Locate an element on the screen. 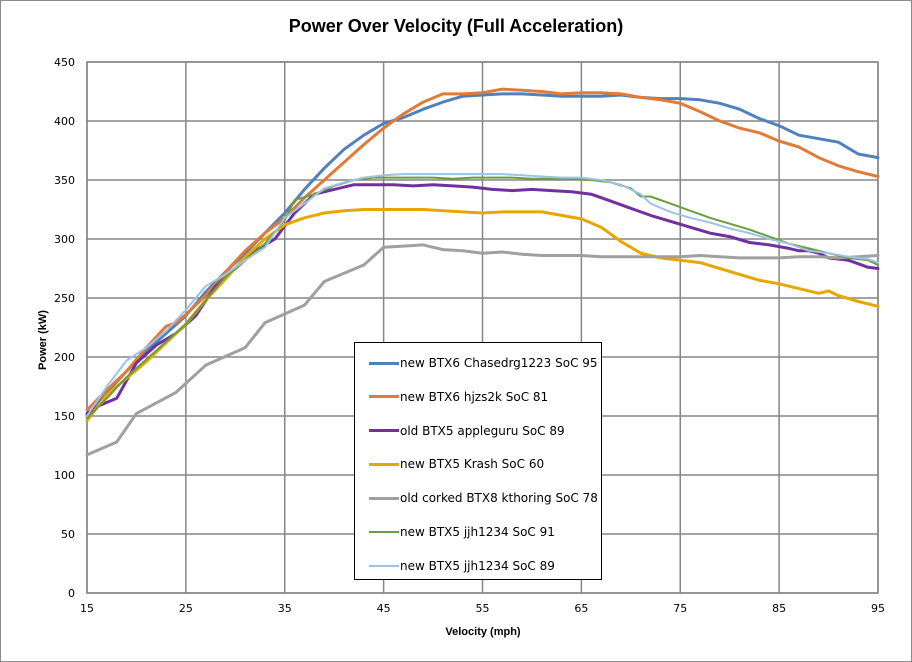 This screenshot has height=662, width=912. legend-item: new BTX6 hjzs2k SoC 81 is located at coordinates (458, 397).